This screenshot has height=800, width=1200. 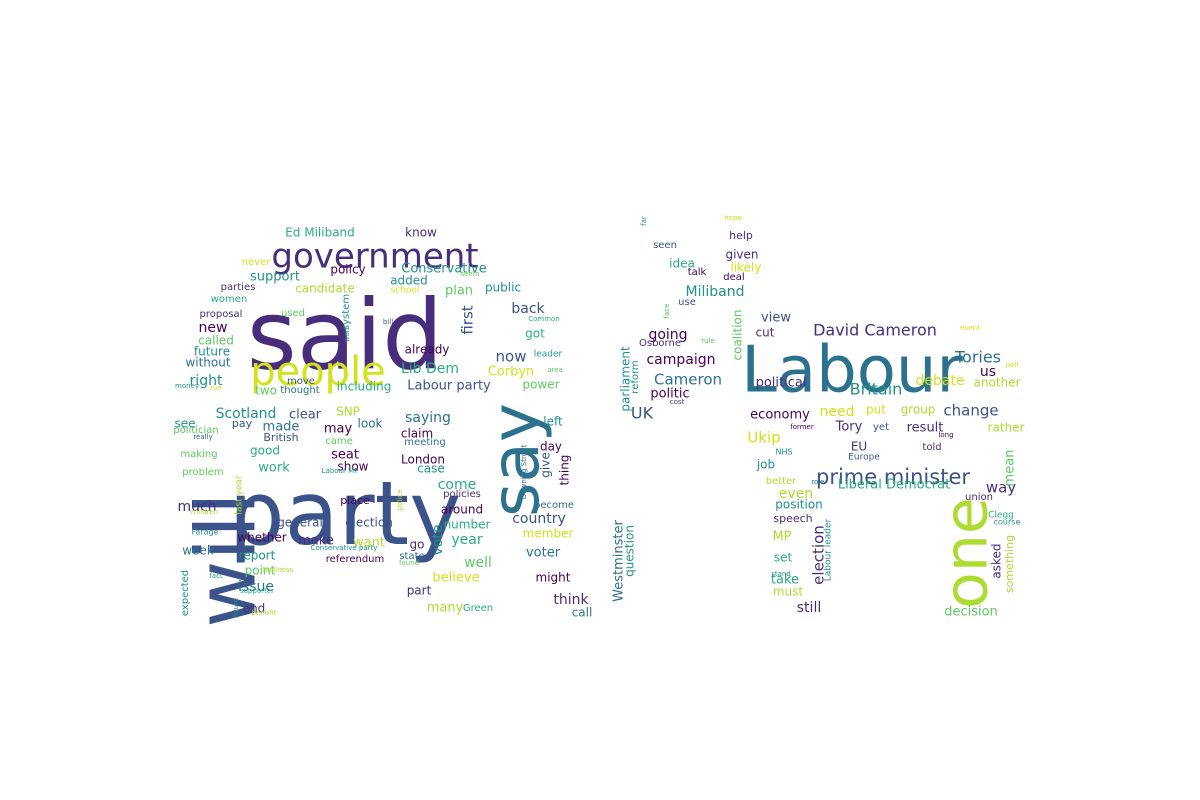 What do you see at coordinates (274, 468) in the screenshot?
I see `word-work: work` at bounding box center [274, 468].